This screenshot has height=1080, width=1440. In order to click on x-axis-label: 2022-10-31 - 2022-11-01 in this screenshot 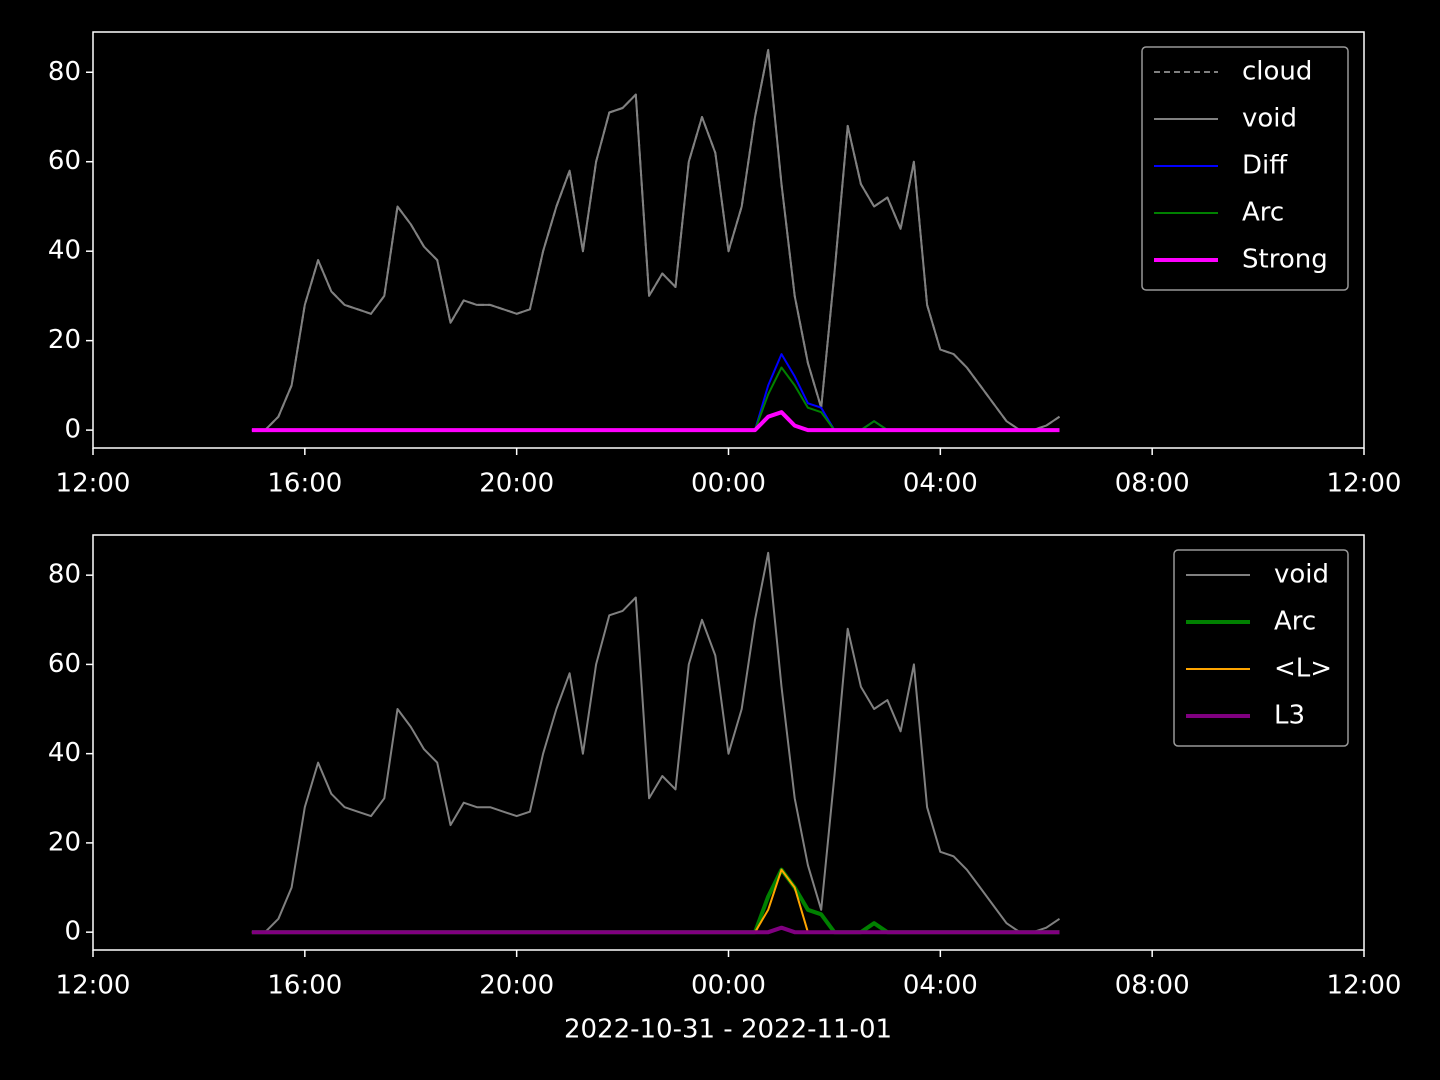, I will do `click(728, 1030)`.